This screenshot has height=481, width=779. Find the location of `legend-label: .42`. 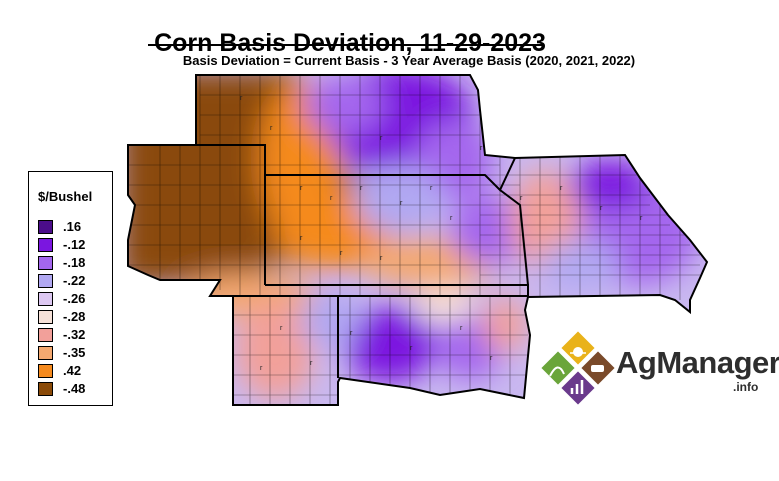

legend-label: .42 is located at coordinates (72, 370).